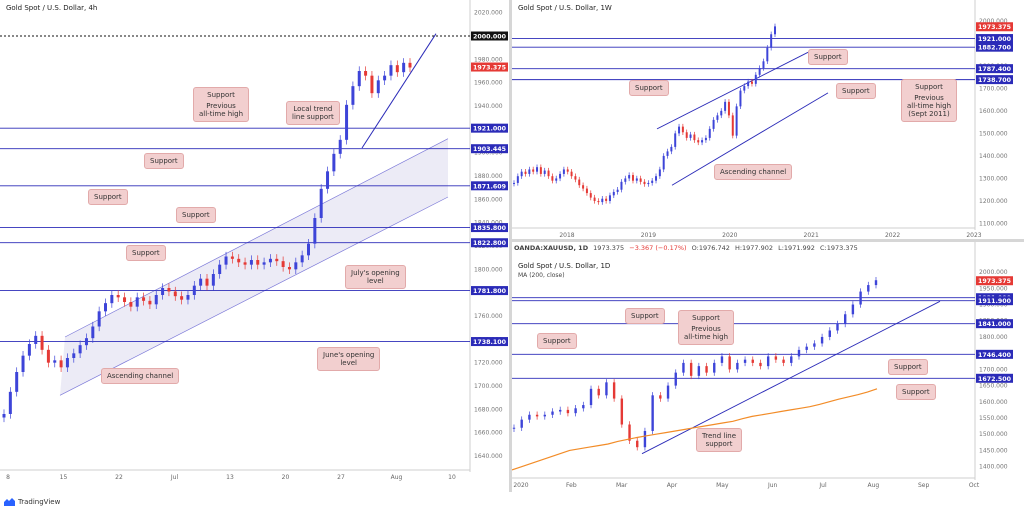  I want to click on x-tick-label: Jun, so click(772, 485).